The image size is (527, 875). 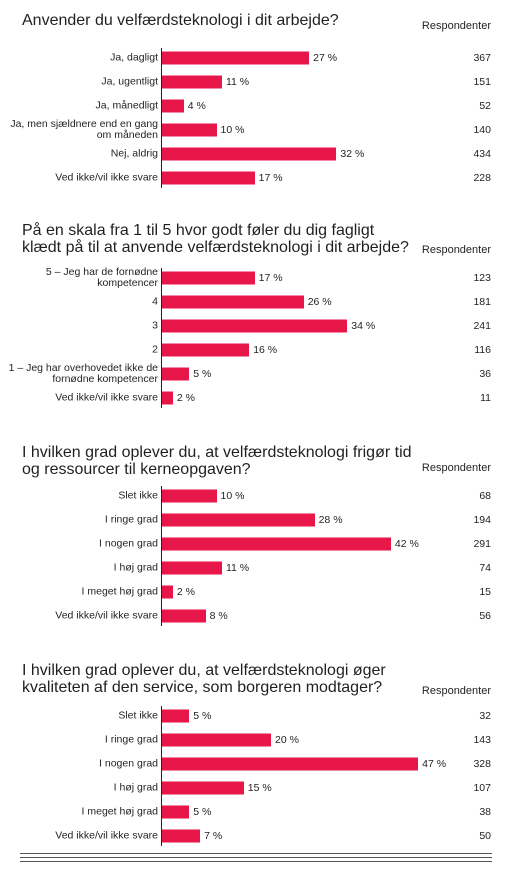 I want to click on bar-row: I meget høj grad 5 % 38, so click(x=263, y=812).